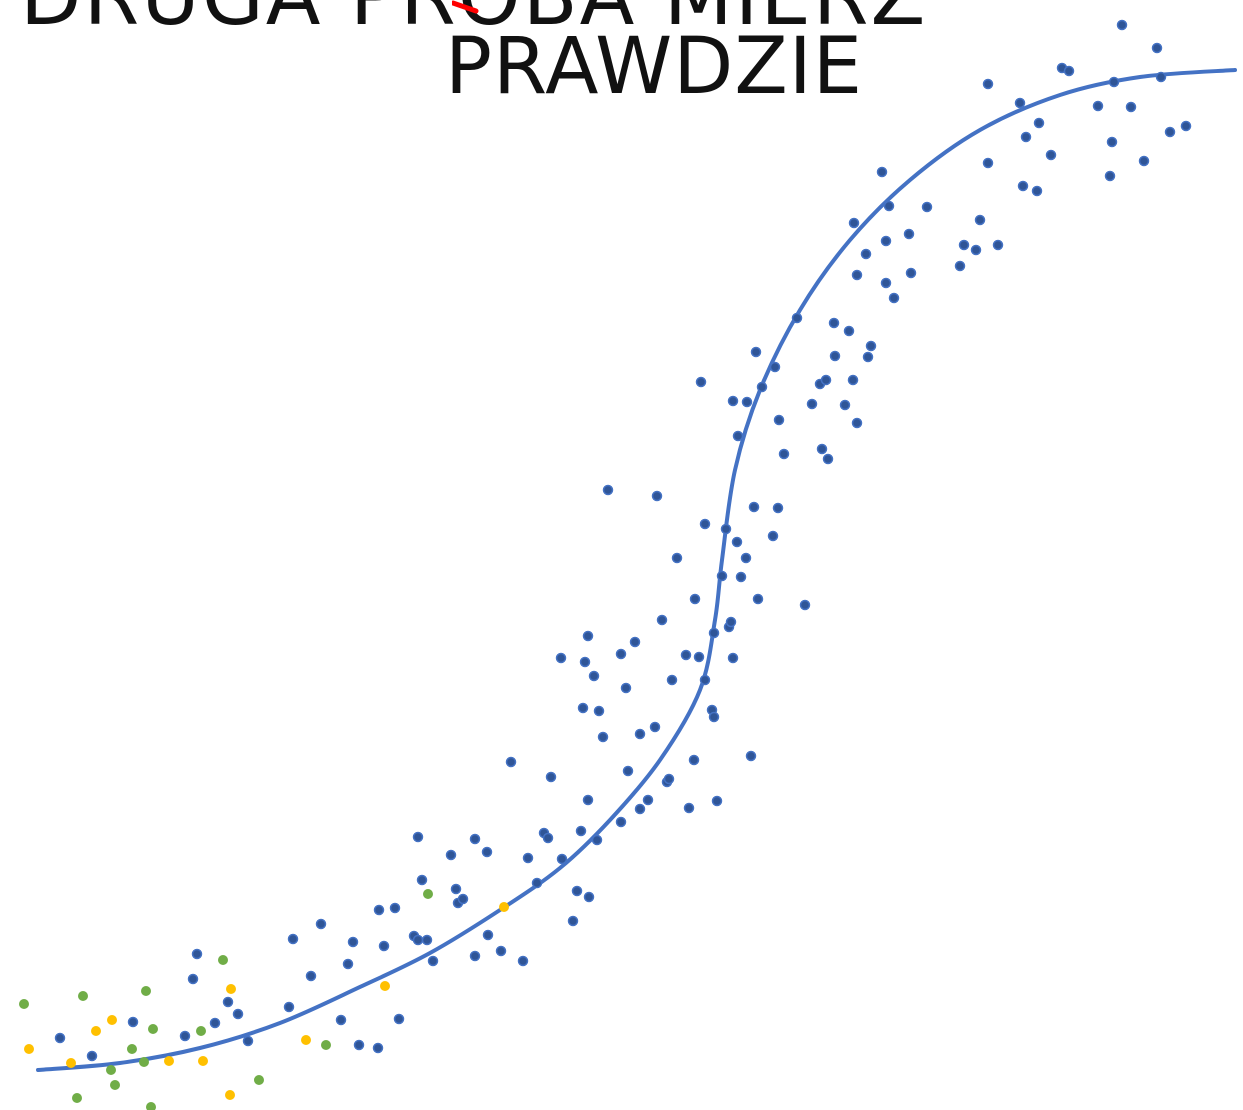 This screenshot has width=1243, height=1110. I want to click on red-correction-mark, so click(465, 7).